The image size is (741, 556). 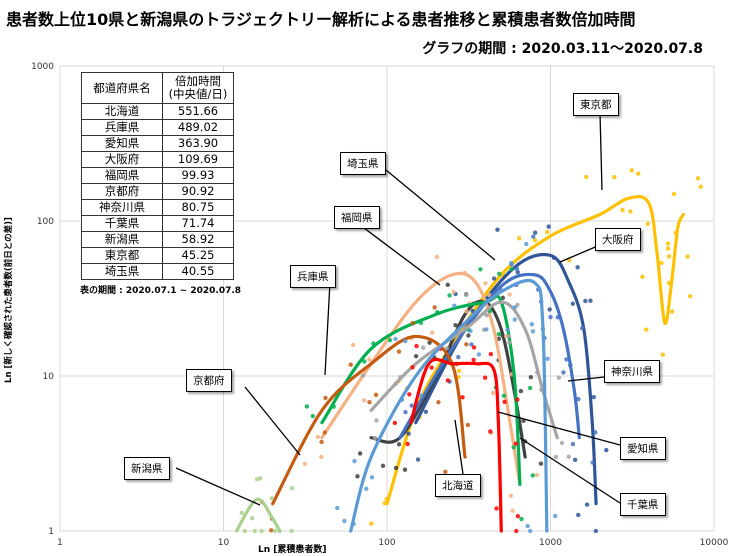 I want to click on table-cell-doubling-time: 45.25, so click(x=198, y=255).